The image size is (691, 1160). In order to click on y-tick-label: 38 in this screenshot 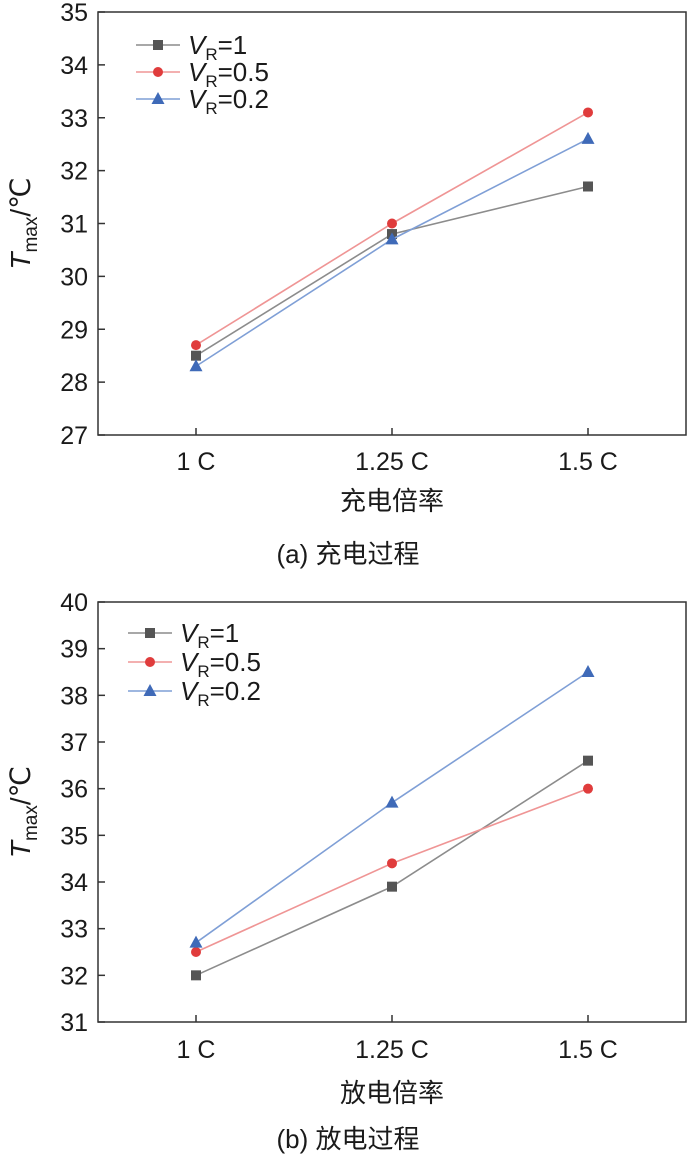, I will do `click(74, 696)`.